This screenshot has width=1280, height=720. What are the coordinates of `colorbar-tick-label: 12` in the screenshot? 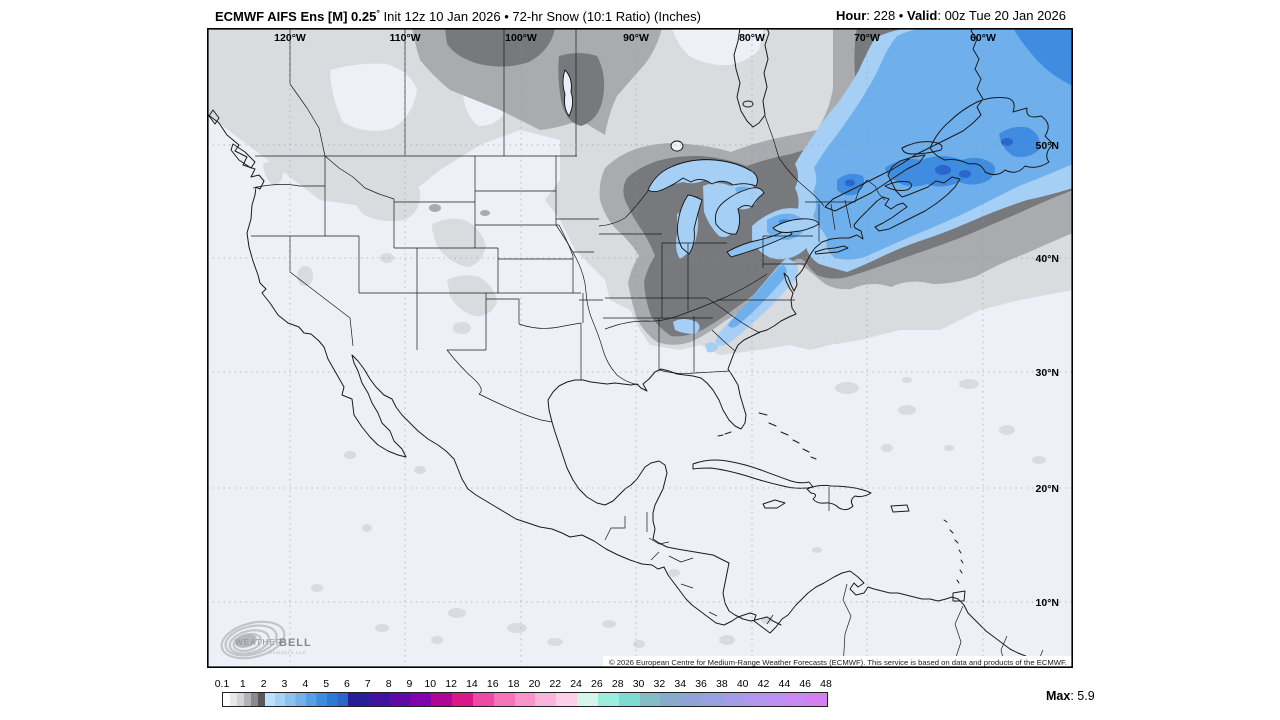 It's located at (451, 684).